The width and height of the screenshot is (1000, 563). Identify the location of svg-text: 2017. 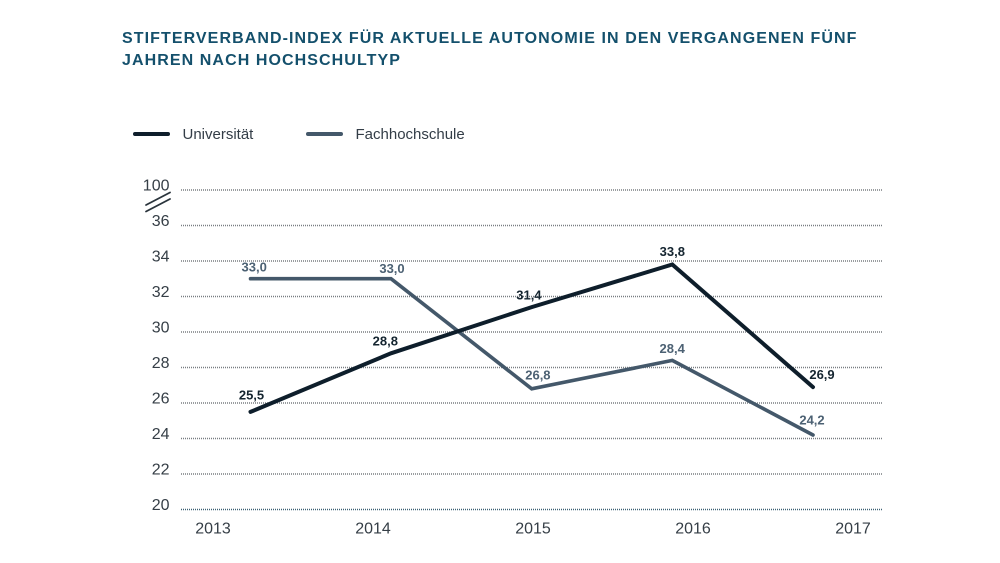
(853, 529).